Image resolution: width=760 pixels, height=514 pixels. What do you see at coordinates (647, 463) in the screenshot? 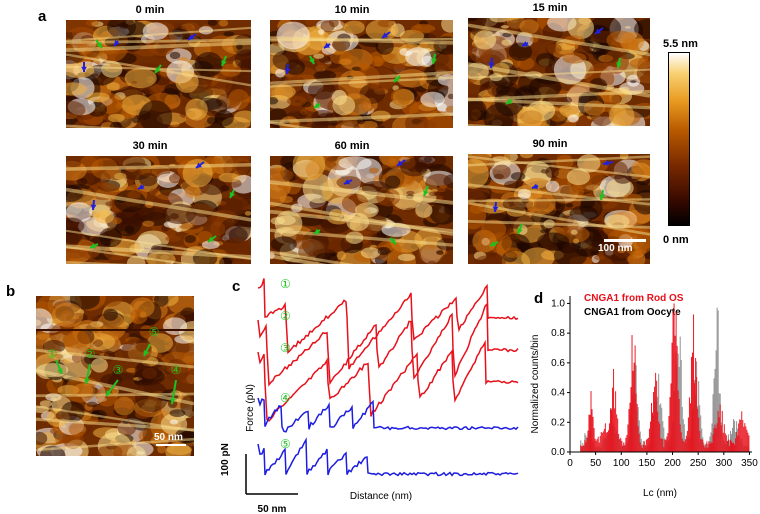
I see `x-tick-label: 150` at bounding box center [647, 463].